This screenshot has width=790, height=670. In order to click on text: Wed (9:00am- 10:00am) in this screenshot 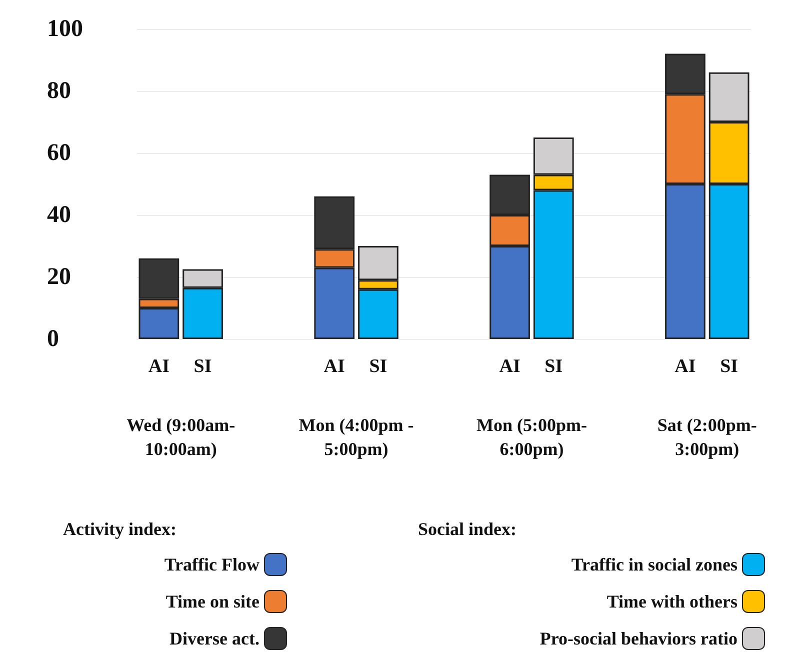, I will do `click(181, 437)`.